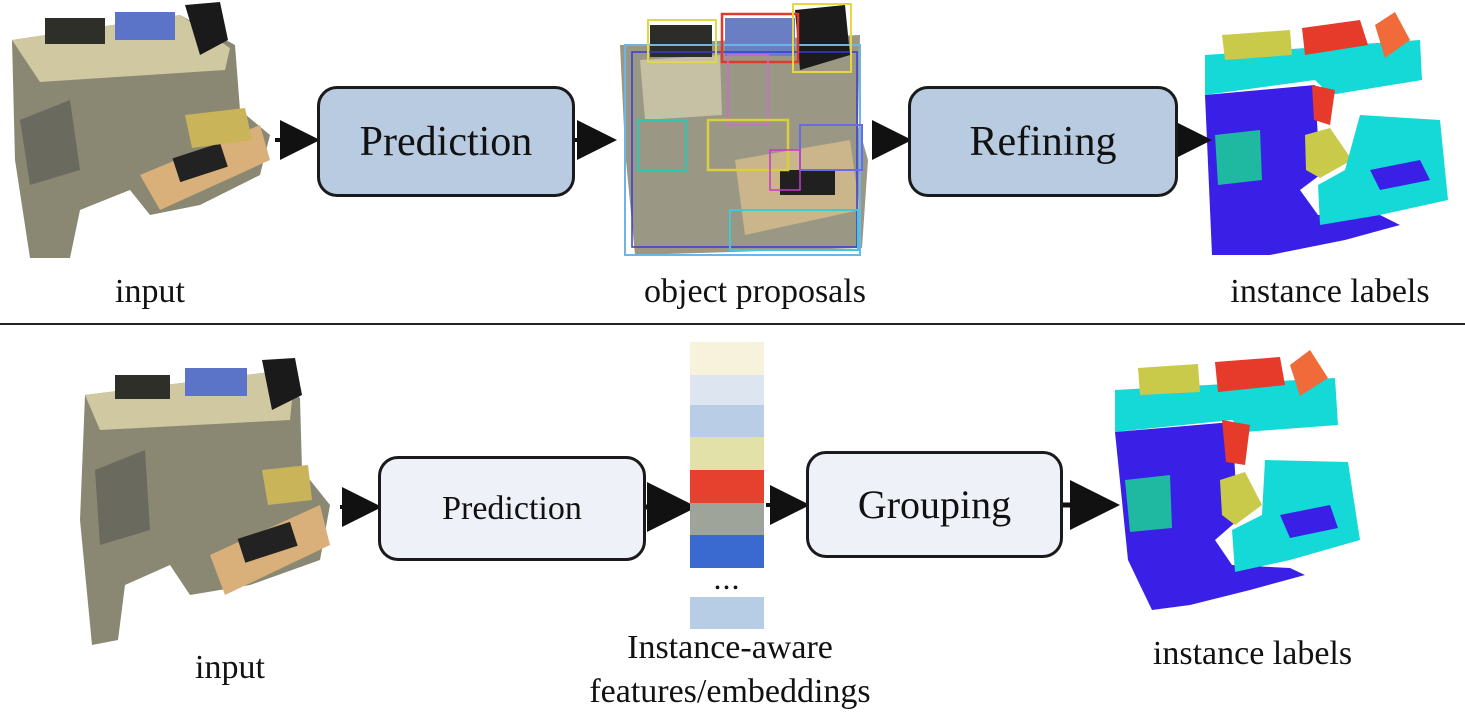 This screenshot has height=717, width=1465. Describe the element at coordinates (1252, 653) in the screenshot. I see `bottom-output-caption: instance labels` at that location.